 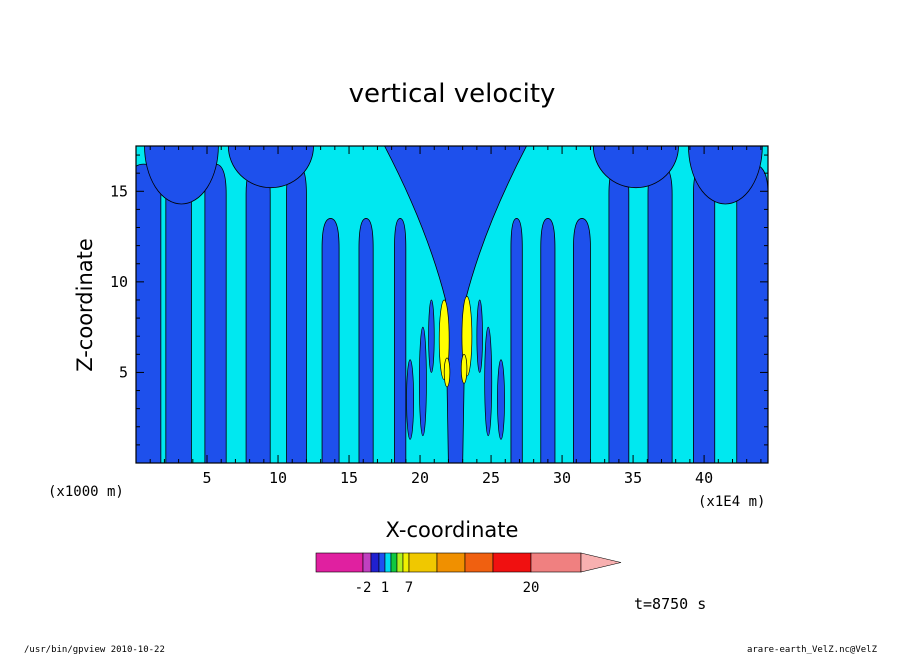 What do you see at coordinates (409, 588) in the screenshot?
I see `colorbar-tick-label: 7` at bounding box center [409, 588].